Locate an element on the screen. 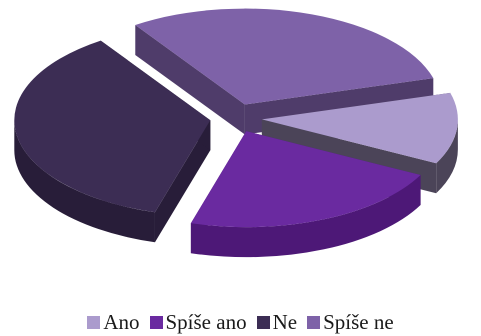 This screenshot has height=336, width=481. legend-swatch-ne is located at coordinates (263, 322).